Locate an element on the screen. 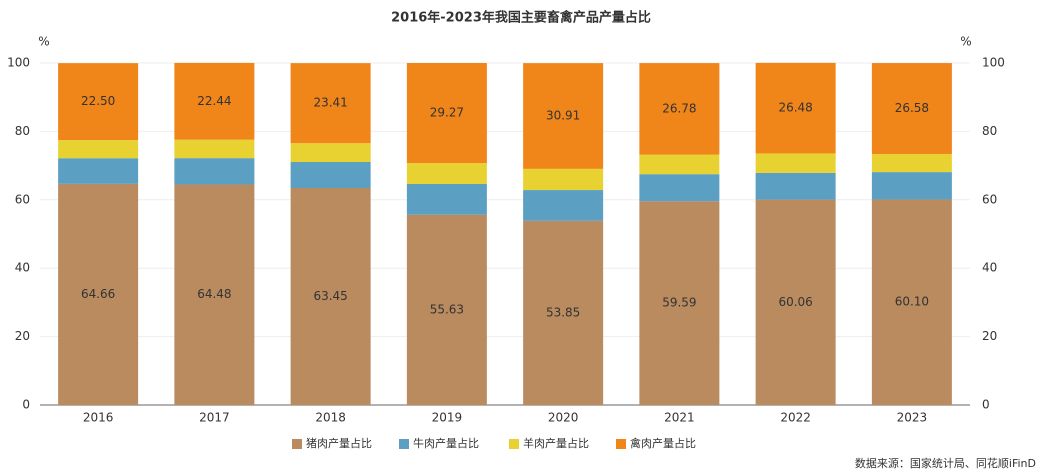  data-label: 22.50 is located at coordinates (98, 101).